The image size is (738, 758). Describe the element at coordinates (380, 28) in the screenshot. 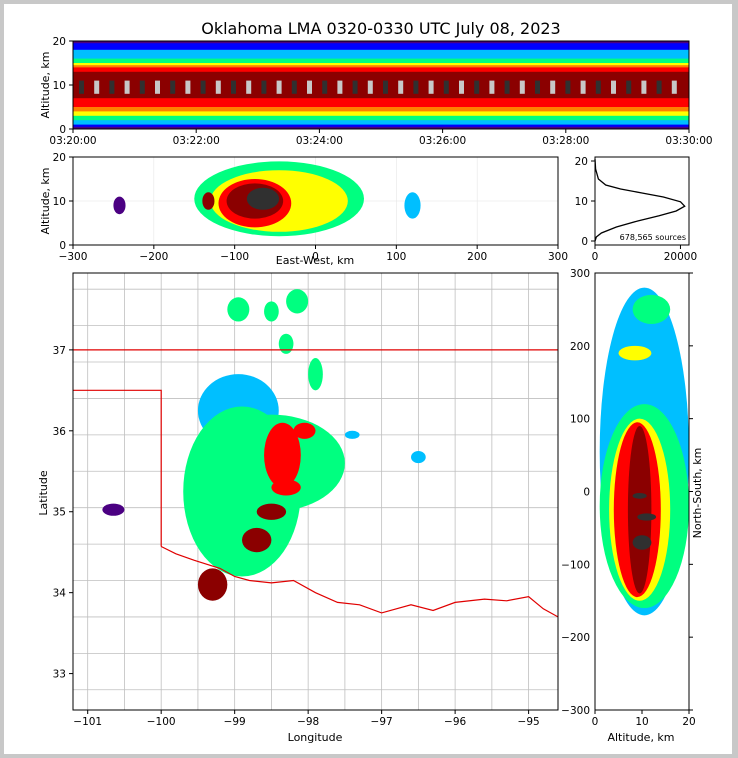

I see `figure-title: Oklahoma LMA 0320-0330 UTC July 08, 2023` at that location.